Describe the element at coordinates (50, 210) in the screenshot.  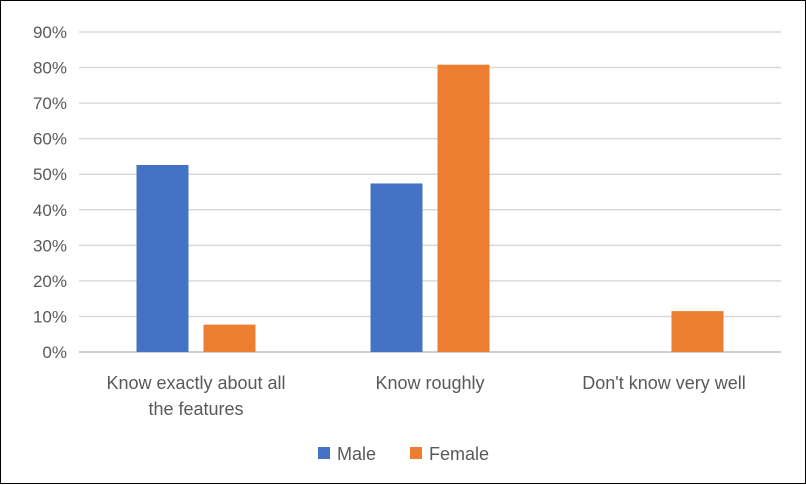
I see `y-tick-label: 40%` at that location.